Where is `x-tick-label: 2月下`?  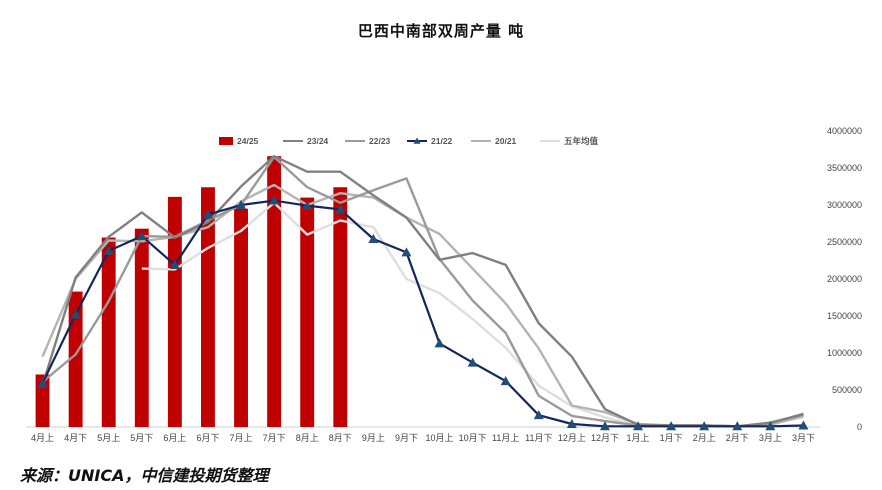
x-tick-label: 2月下 is located at coordinates (737, 438).